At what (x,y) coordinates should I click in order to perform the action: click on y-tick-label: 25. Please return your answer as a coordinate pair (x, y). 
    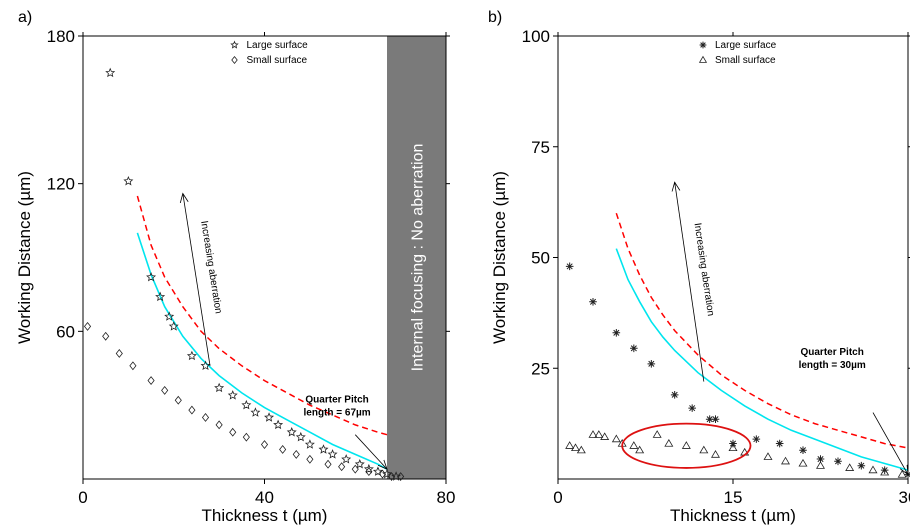
    Looking at the image, I should click on (540, 368).